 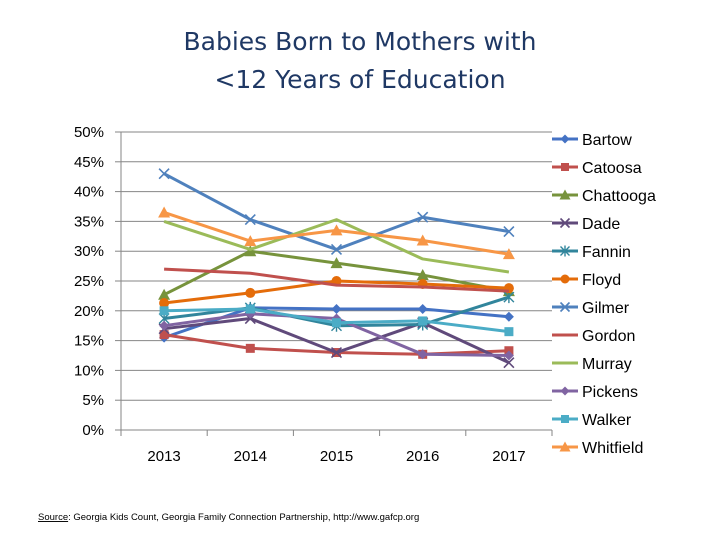 What do you see at coordinates (601, 224) in the screenshot?
I see `legend-label: Dade` at bounding box center [601, 224].